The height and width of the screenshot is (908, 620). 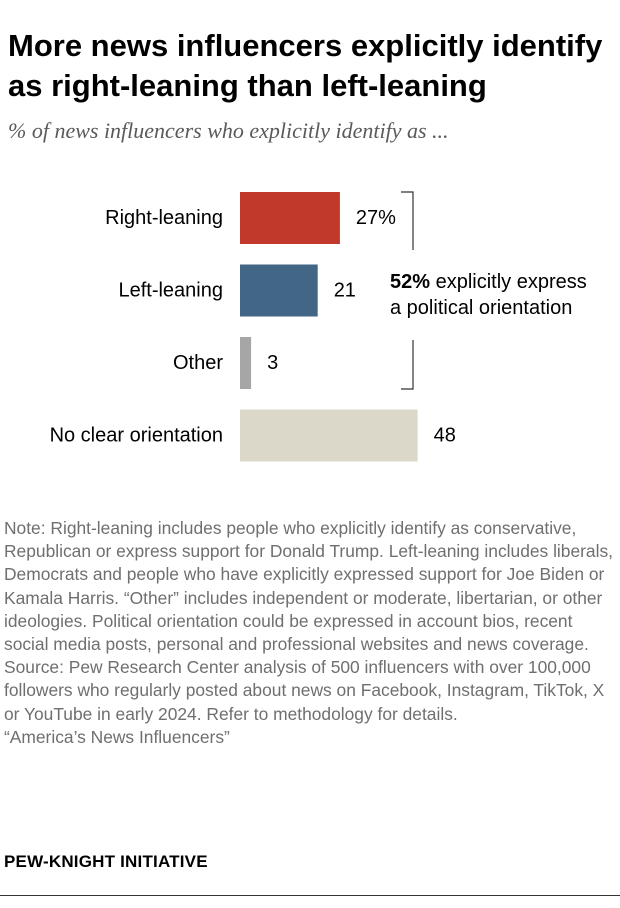 I want to click on brand-logo-text: PEW-KNIGHT INITIATIVE, so click(x=106, y=861).